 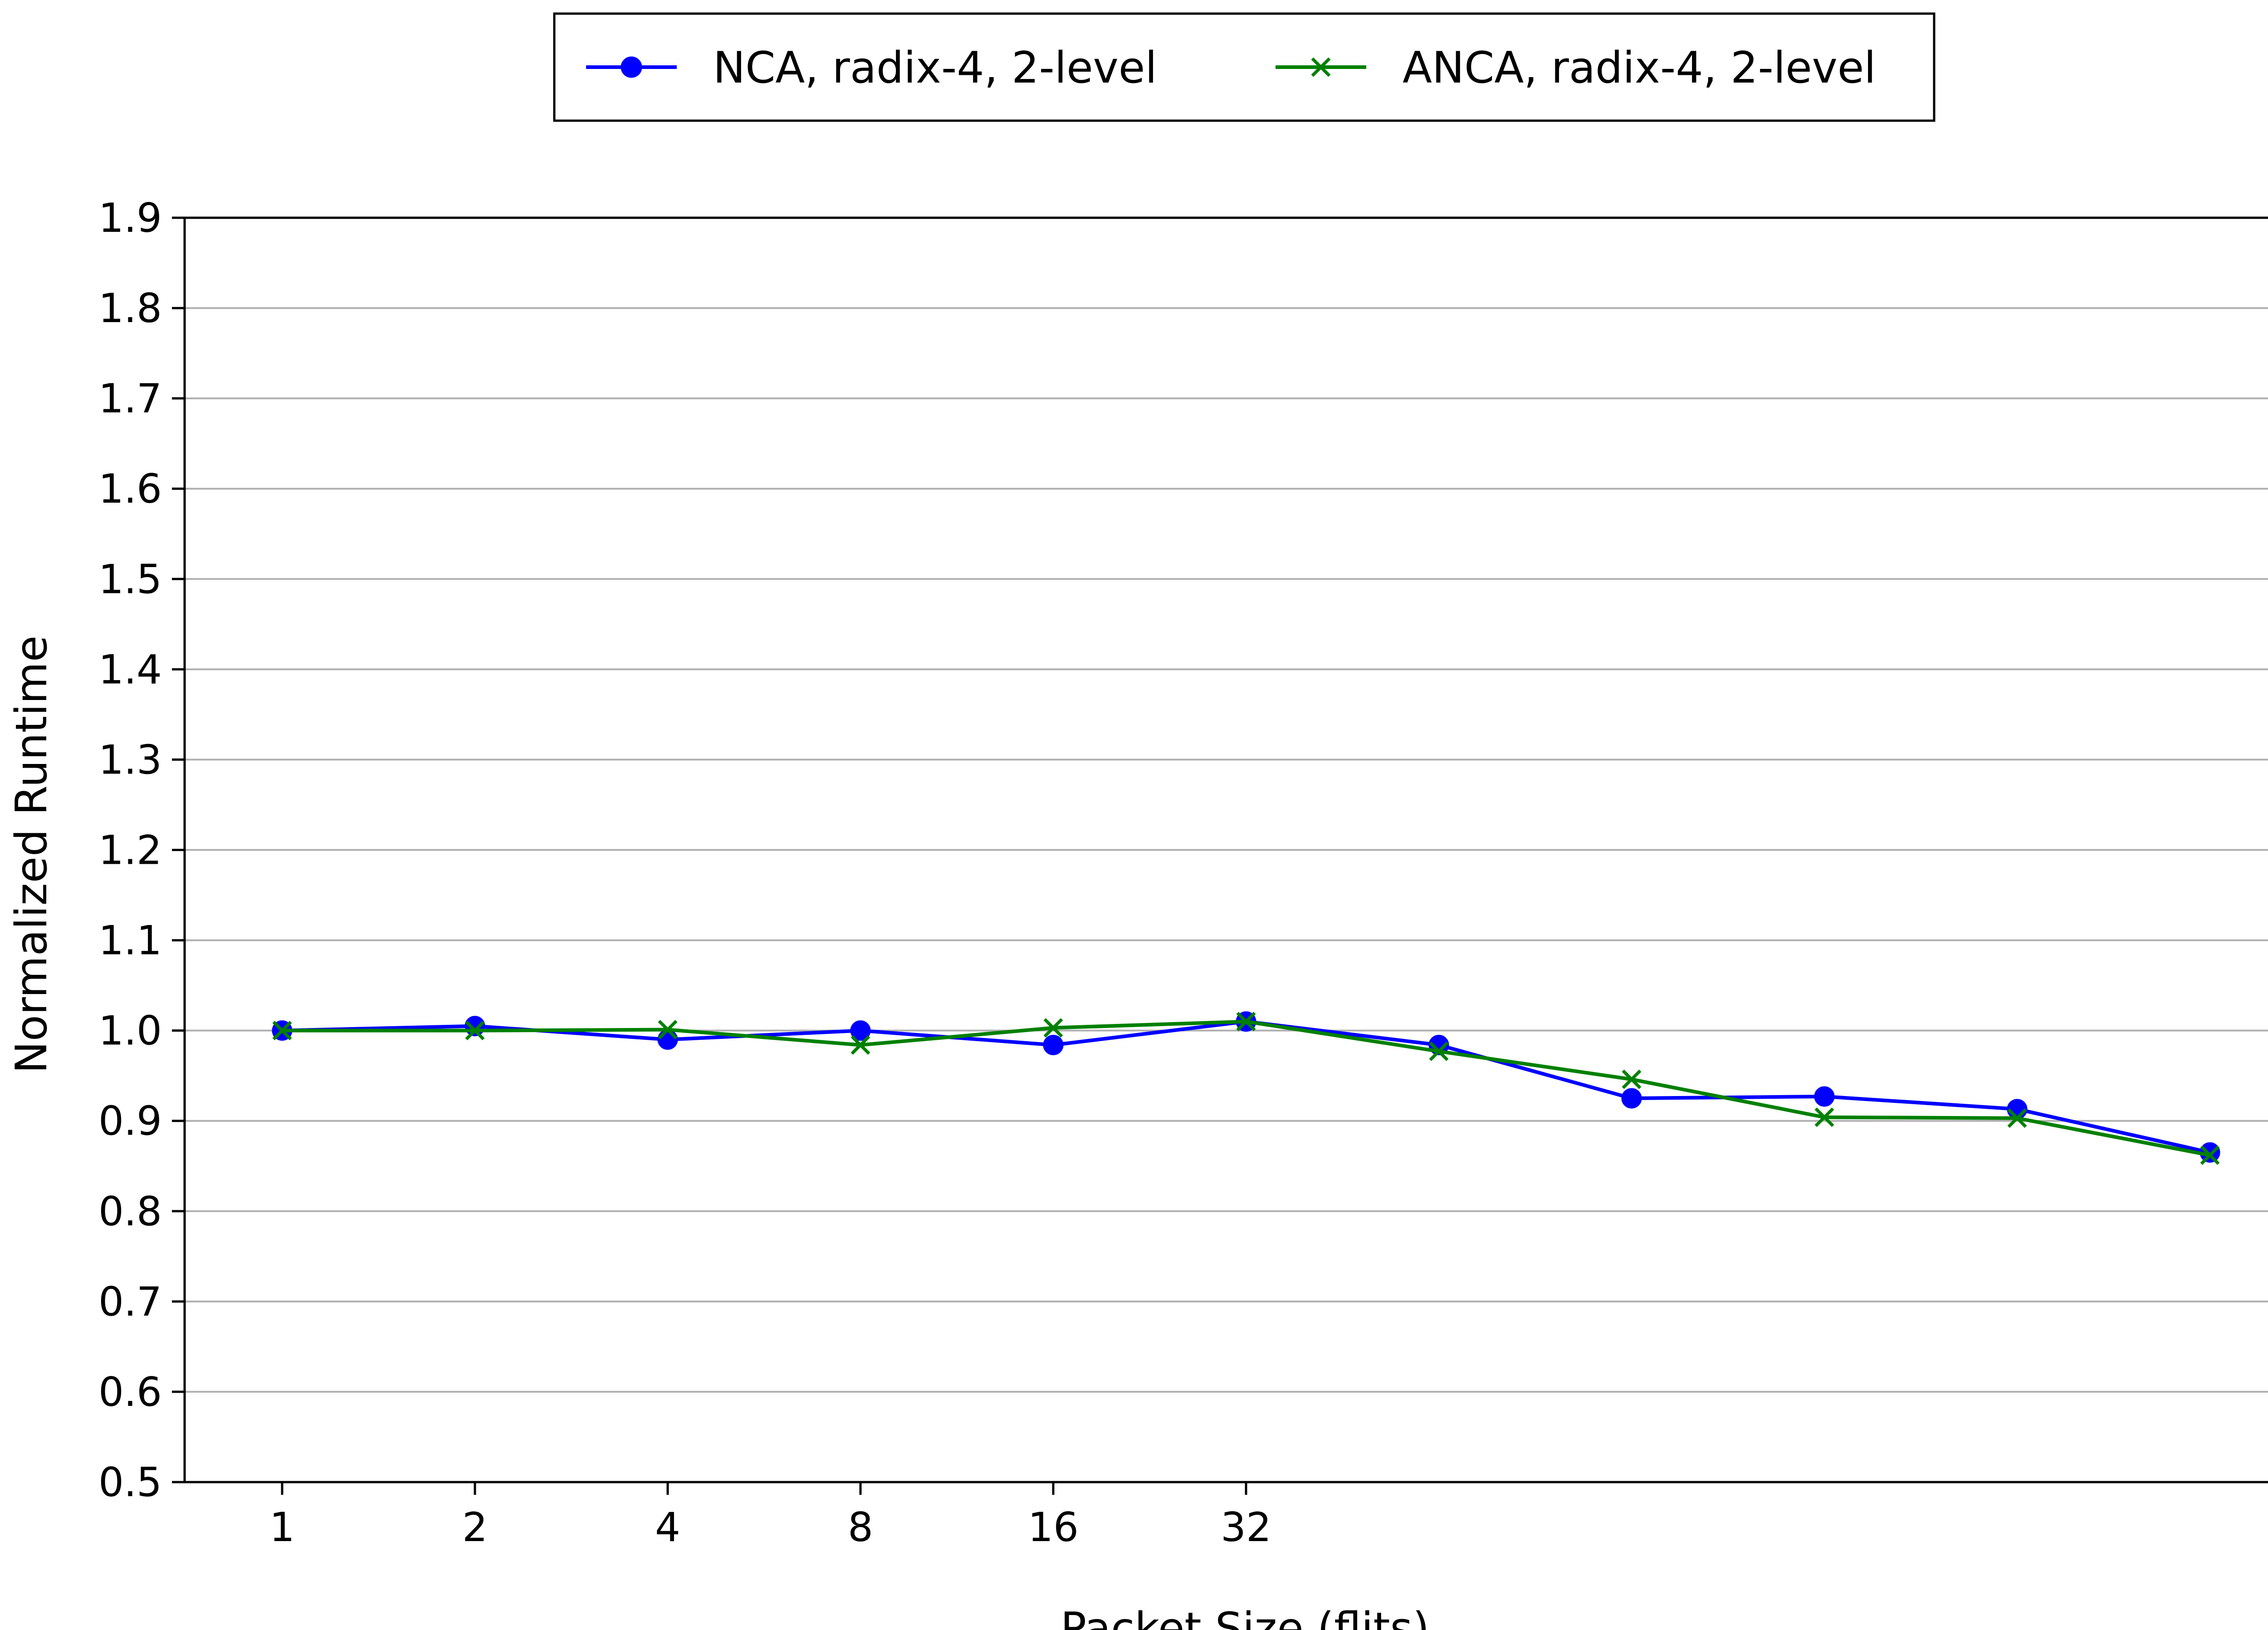 I want to click on legend-label: NCA, radix-4, 2-level, so click(x=935, y=68).